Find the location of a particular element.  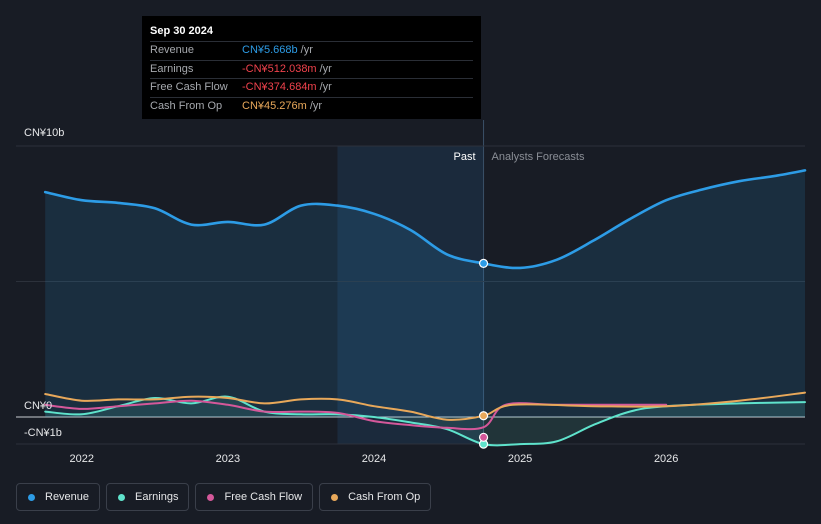

x-tick-label: 2022 is located at coordinates (82, 459).